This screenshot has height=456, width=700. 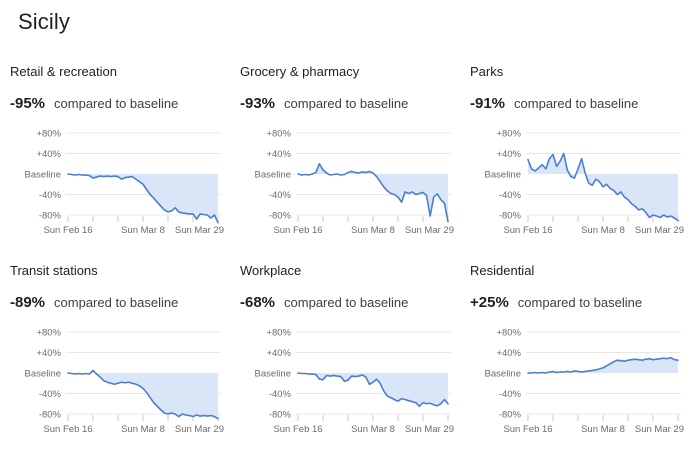 What do you see at coordinates (271, 270) in the screenshot?
I see `chart-title: Workplace` at bounding box center [271, 270].